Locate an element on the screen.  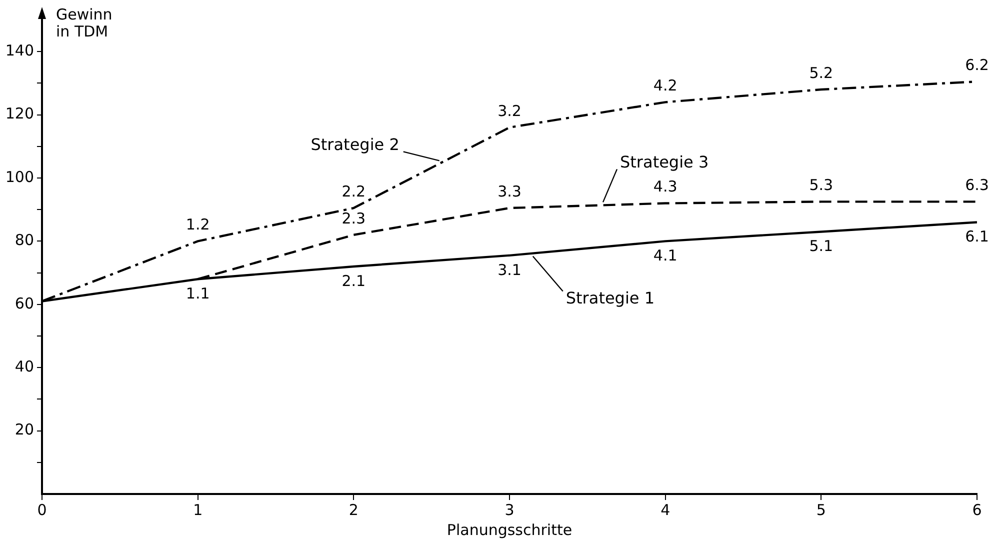
x-tick-label: 1 is located at coordinates (198, 509).